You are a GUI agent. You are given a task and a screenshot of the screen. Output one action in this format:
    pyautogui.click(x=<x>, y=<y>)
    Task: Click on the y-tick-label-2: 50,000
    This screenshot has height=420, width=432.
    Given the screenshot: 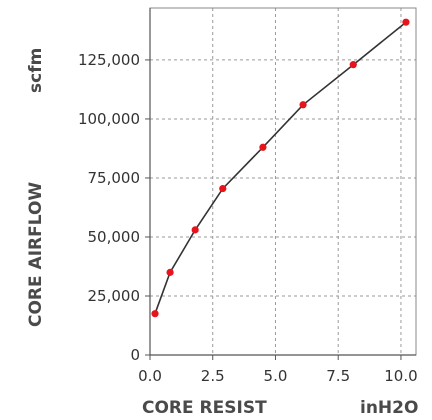 What is the action you would take?
    pyautogui.click(x=114, y=237)
    